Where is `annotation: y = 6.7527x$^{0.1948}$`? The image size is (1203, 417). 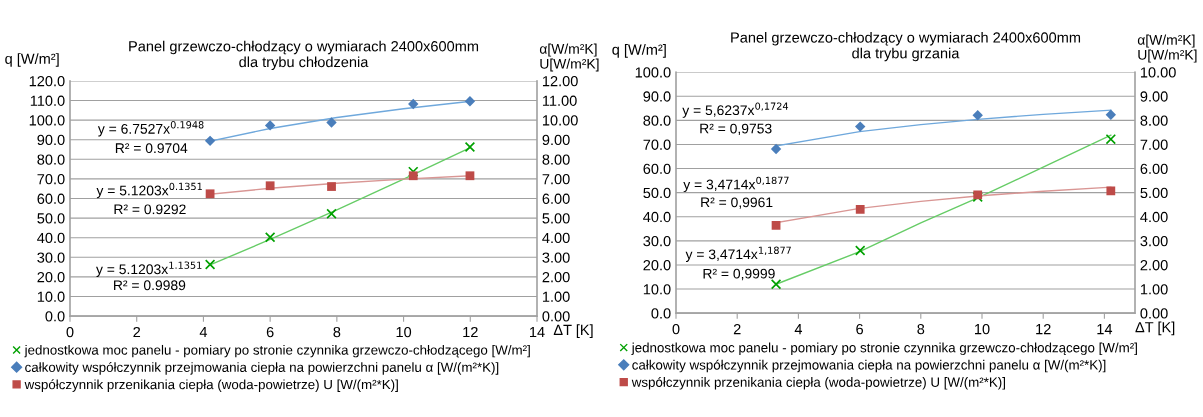 annotation: y = 6.7527x$^{0.1948}$ is located at coordinates (150, 129).